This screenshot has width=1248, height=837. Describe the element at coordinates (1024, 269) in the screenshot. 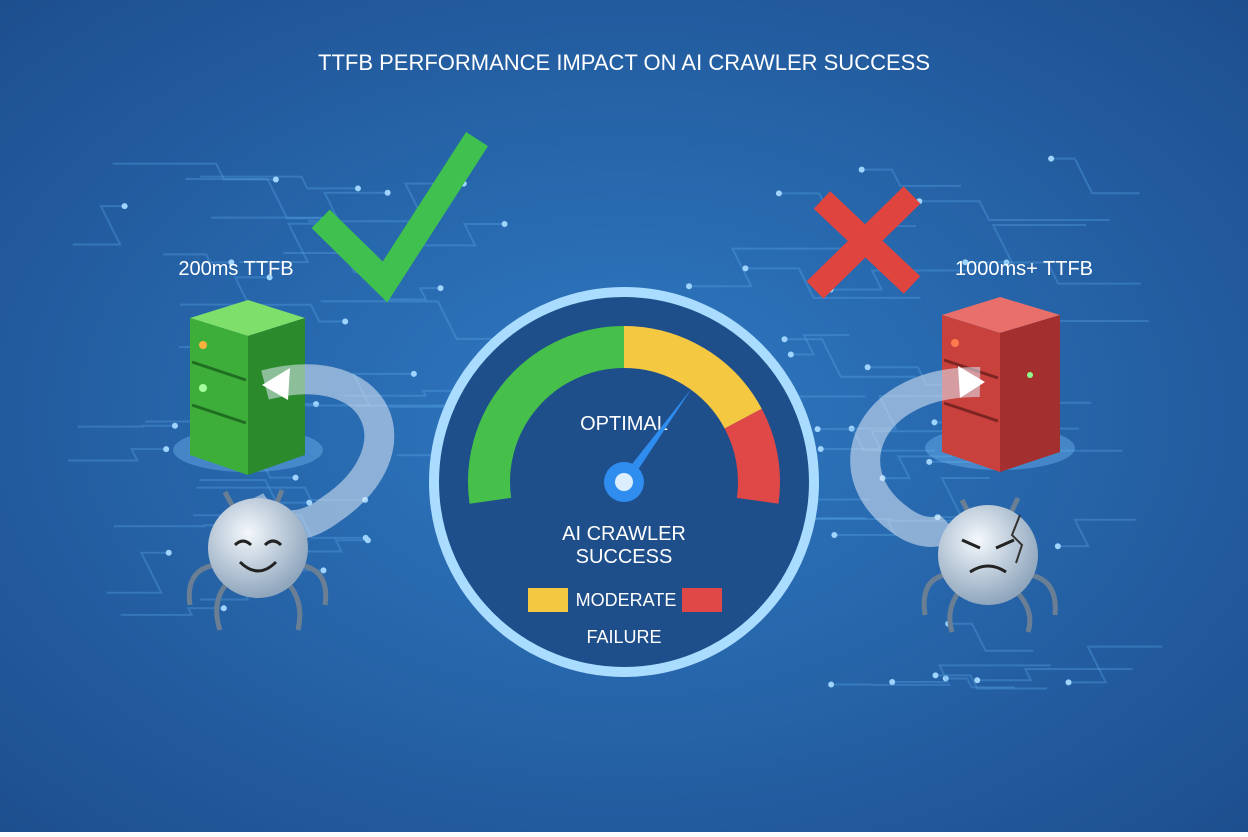

I see `right-label: 1000ms+ TTFB` at that location.